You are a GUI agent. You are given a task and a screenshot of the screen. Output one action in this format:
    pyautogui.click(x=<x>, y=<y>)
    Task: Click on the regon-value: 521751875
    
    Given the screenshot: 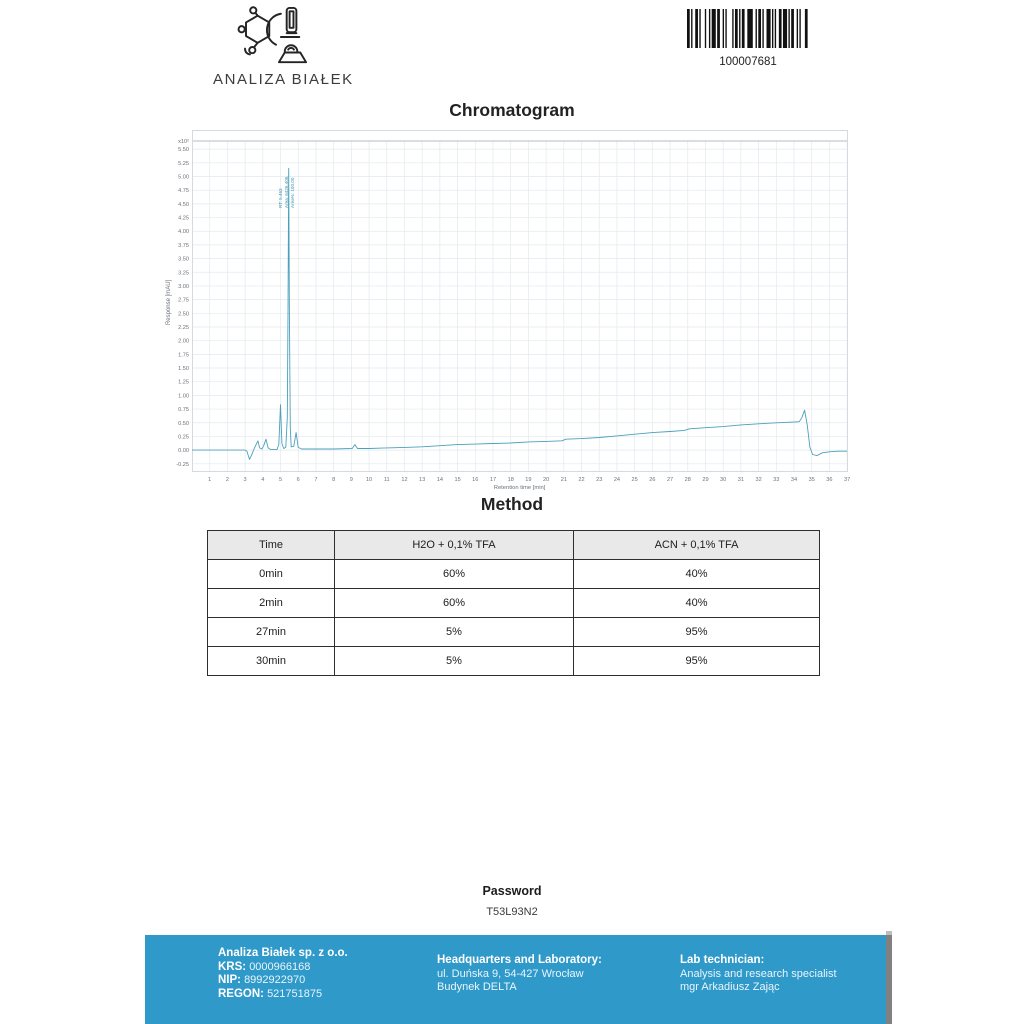 What is the action you would take?
    pyautogui.click(x=295, y=993)
    